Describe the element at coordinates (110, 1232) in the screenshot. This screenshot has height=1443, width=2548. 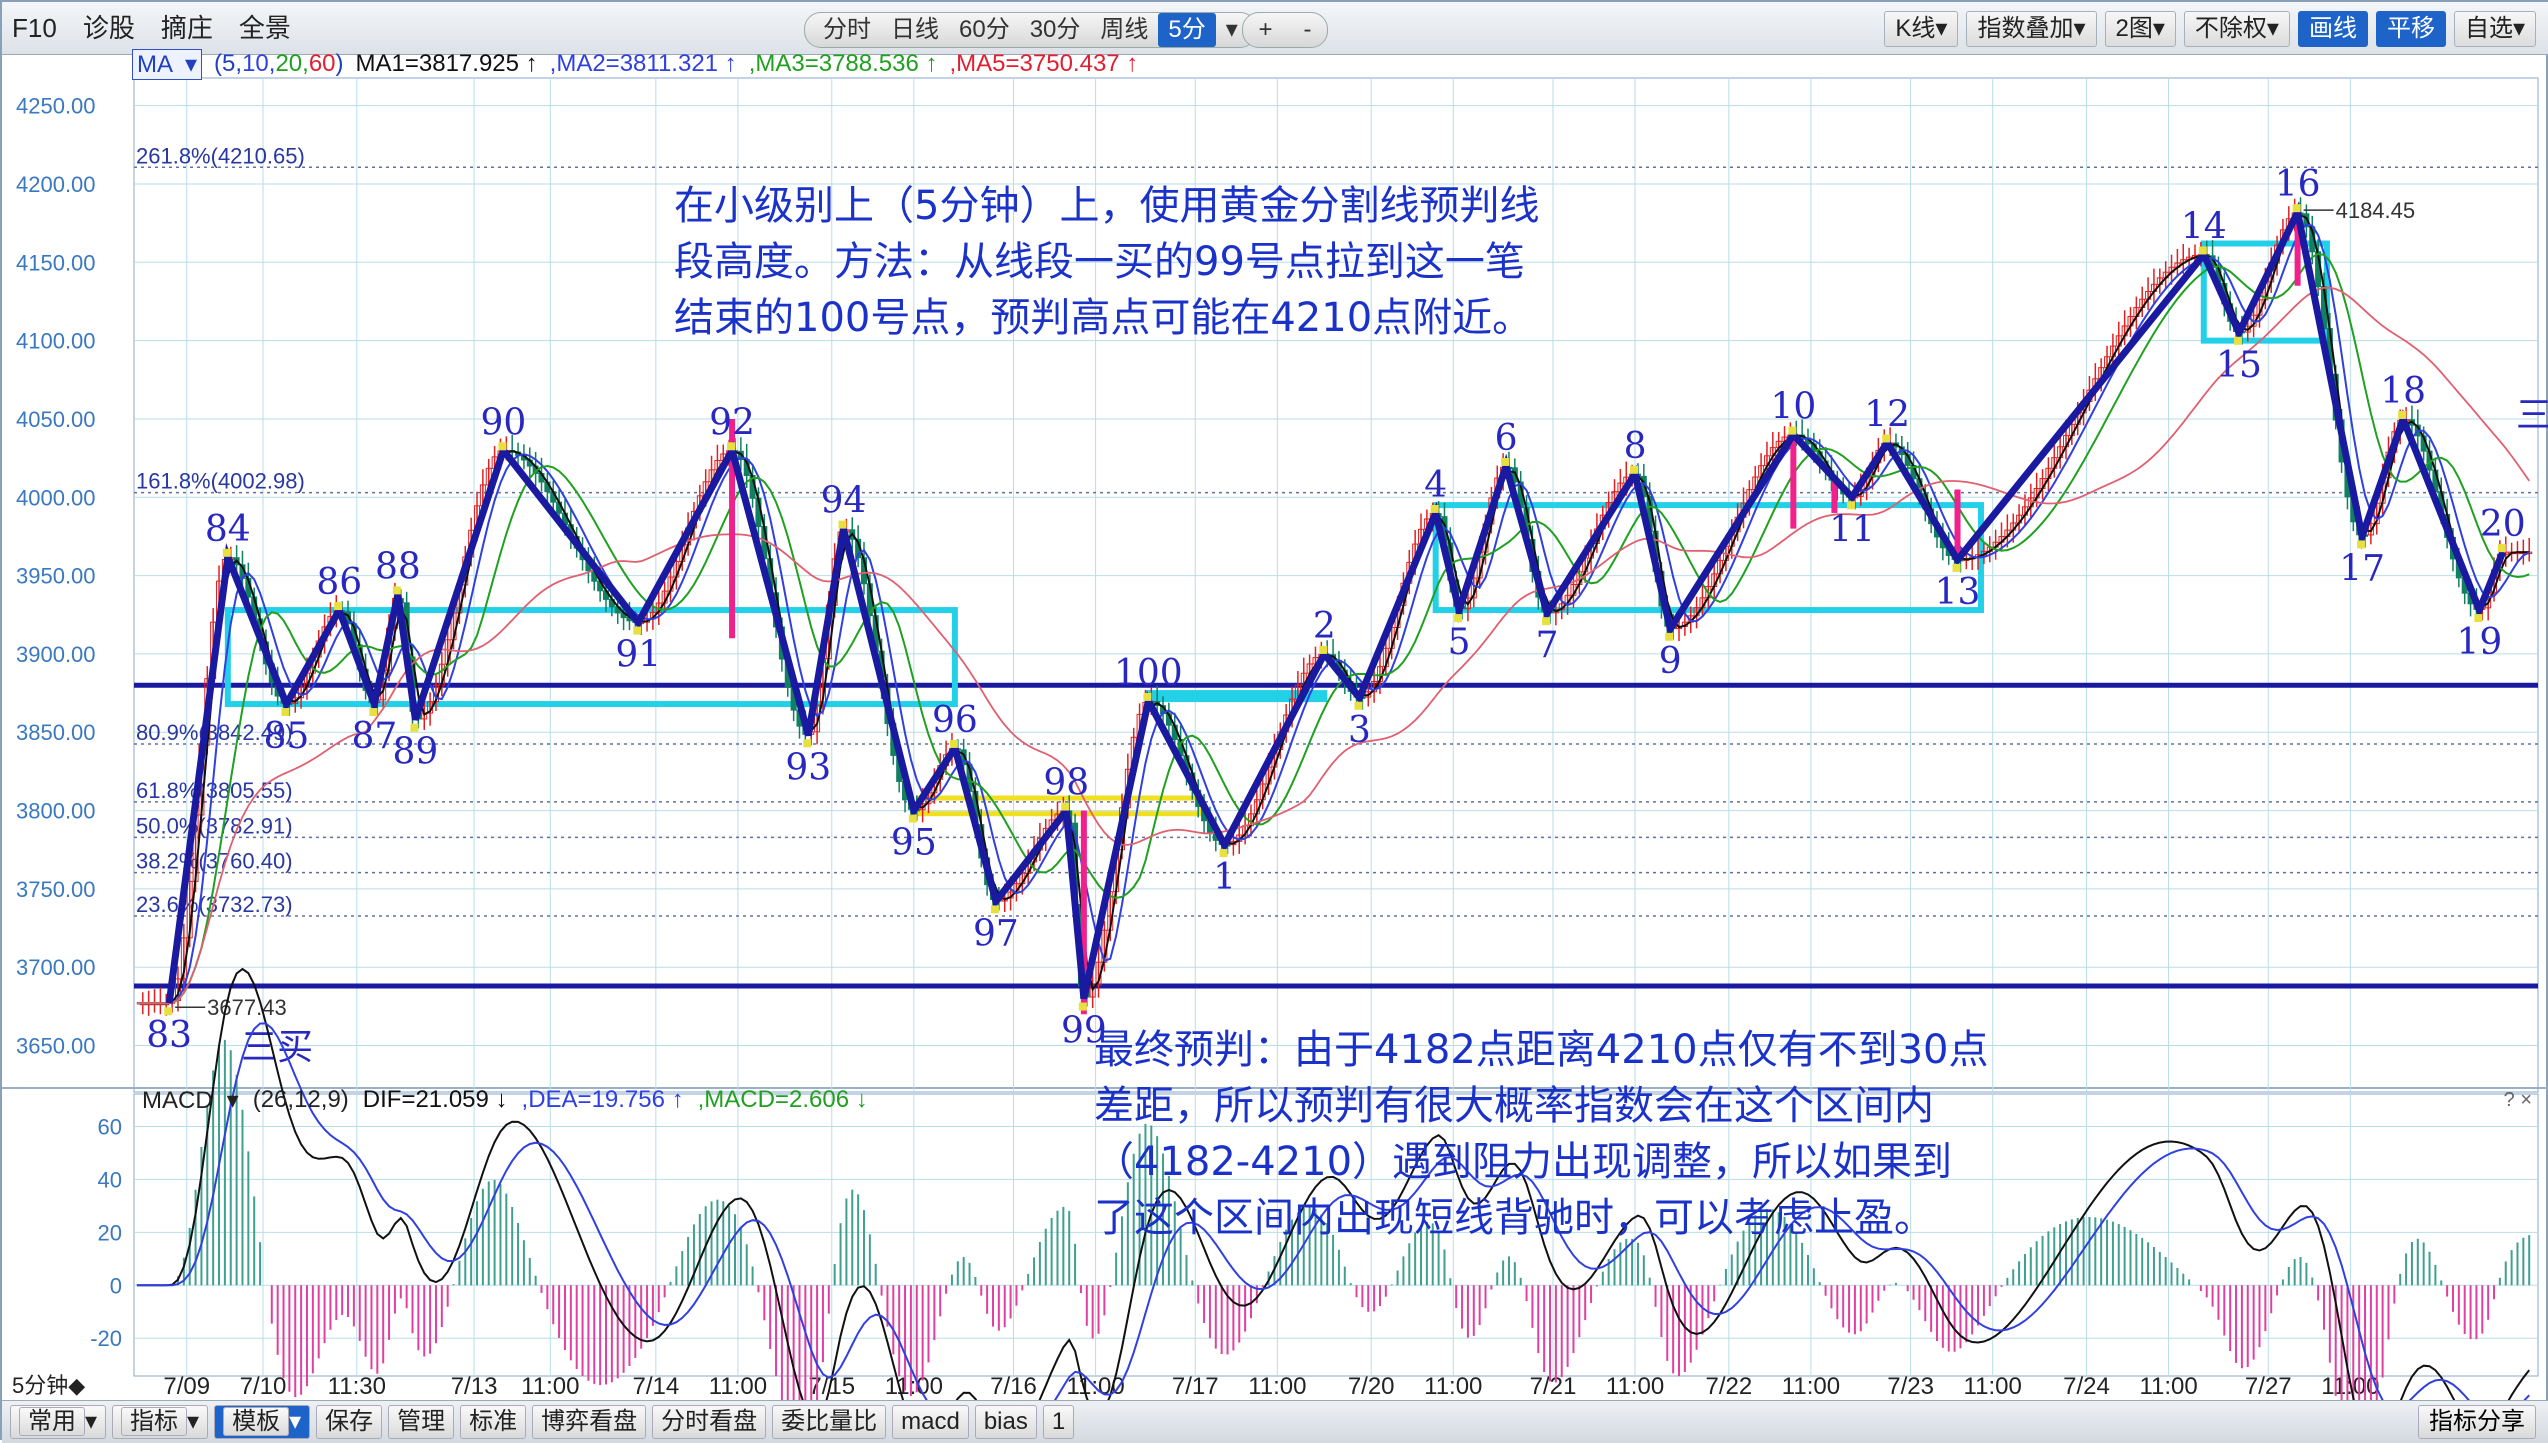
I see `macd-axis-label: 20` at that location.